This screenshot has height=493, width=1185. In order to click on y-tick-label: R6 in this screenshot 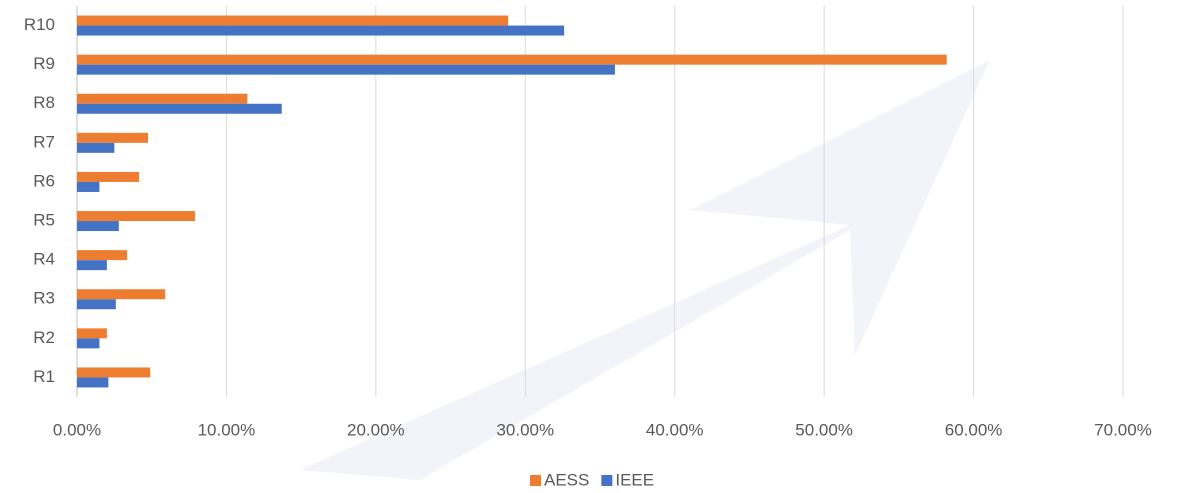, I will do `click(44, 180)`.